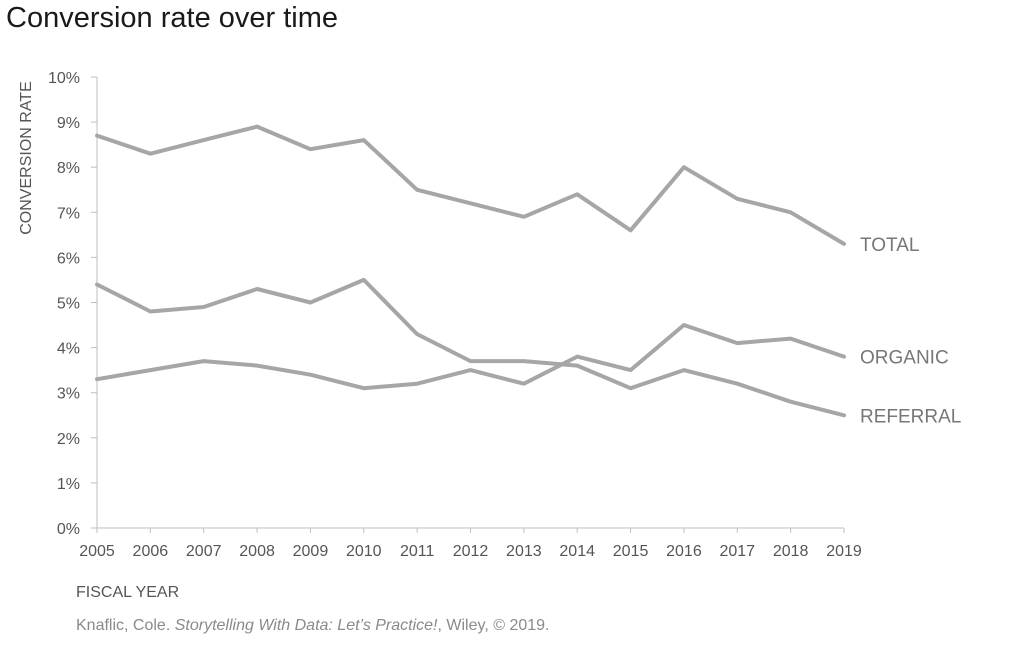 This screenshot has width=1024, height=648. What do you see at coordinates (364, 551) in the screenshot?
I see `x-tick-label: 2010` at bounding box center [364, 551].